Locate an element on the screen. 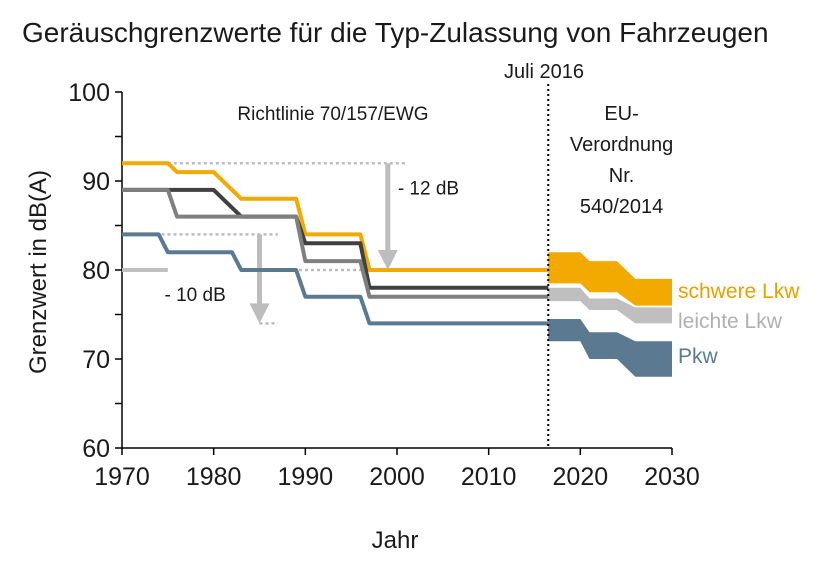 The height and width of the screenshot is (573, 819). y-tick-label: 80 is located at coordinates (96, 271).